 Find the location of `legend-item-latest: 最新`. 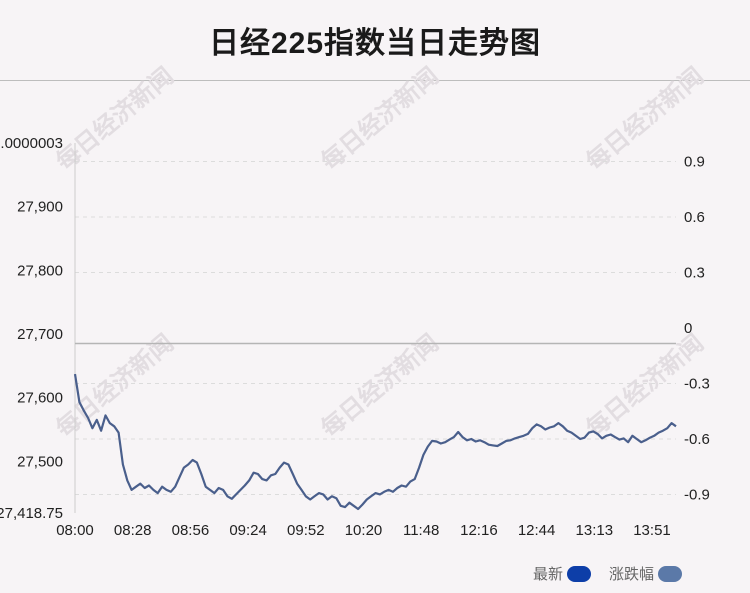

legend-item-latest: 最新 is located at coordinates (562, 573).